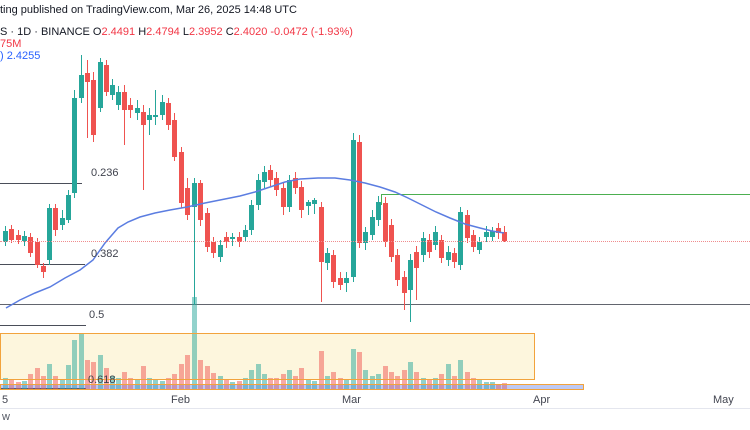  I want to click on ma-value: ) 2.4255, so click(20, 56).